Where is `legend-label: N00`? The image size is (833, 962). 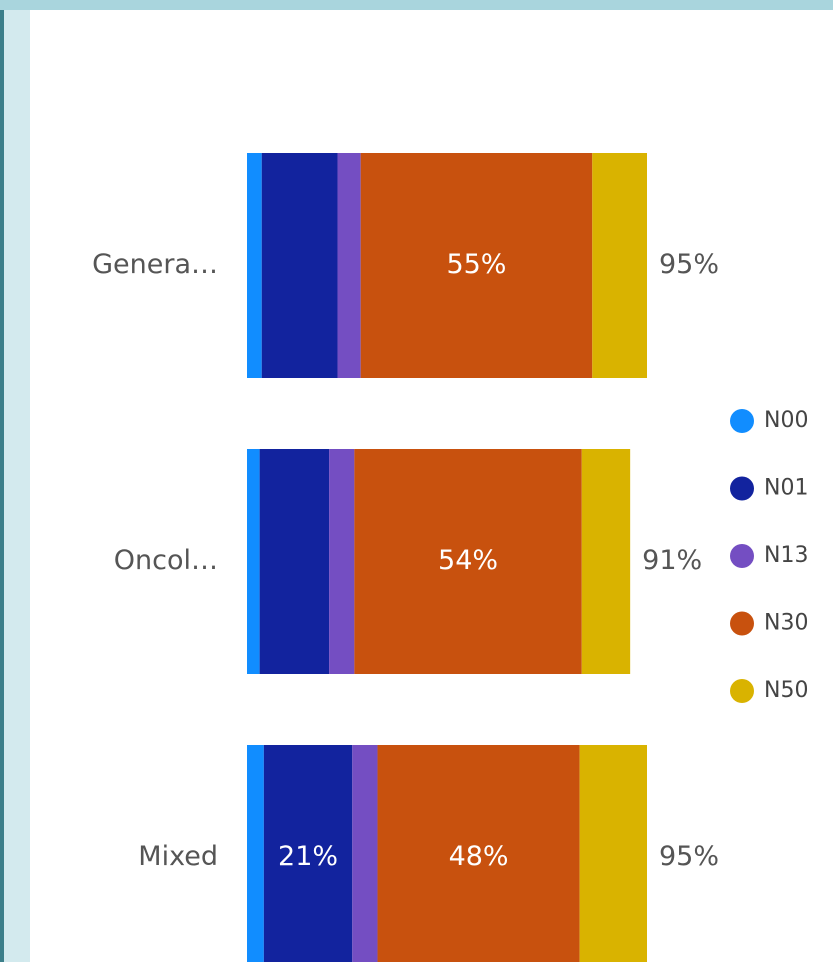 legend-label: N00 is located at coordinates (786, 420).